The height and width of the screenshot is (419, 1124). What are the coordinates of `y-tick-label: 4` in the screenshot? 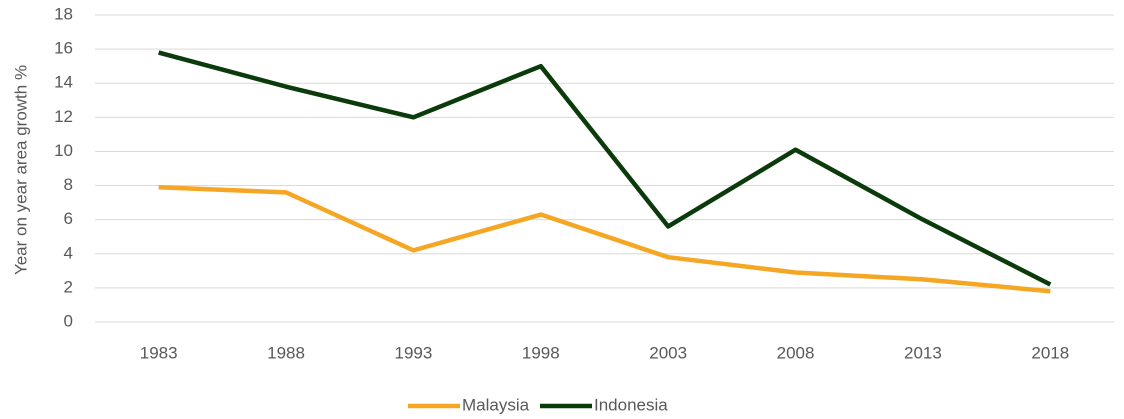 It's located at (68, 252).